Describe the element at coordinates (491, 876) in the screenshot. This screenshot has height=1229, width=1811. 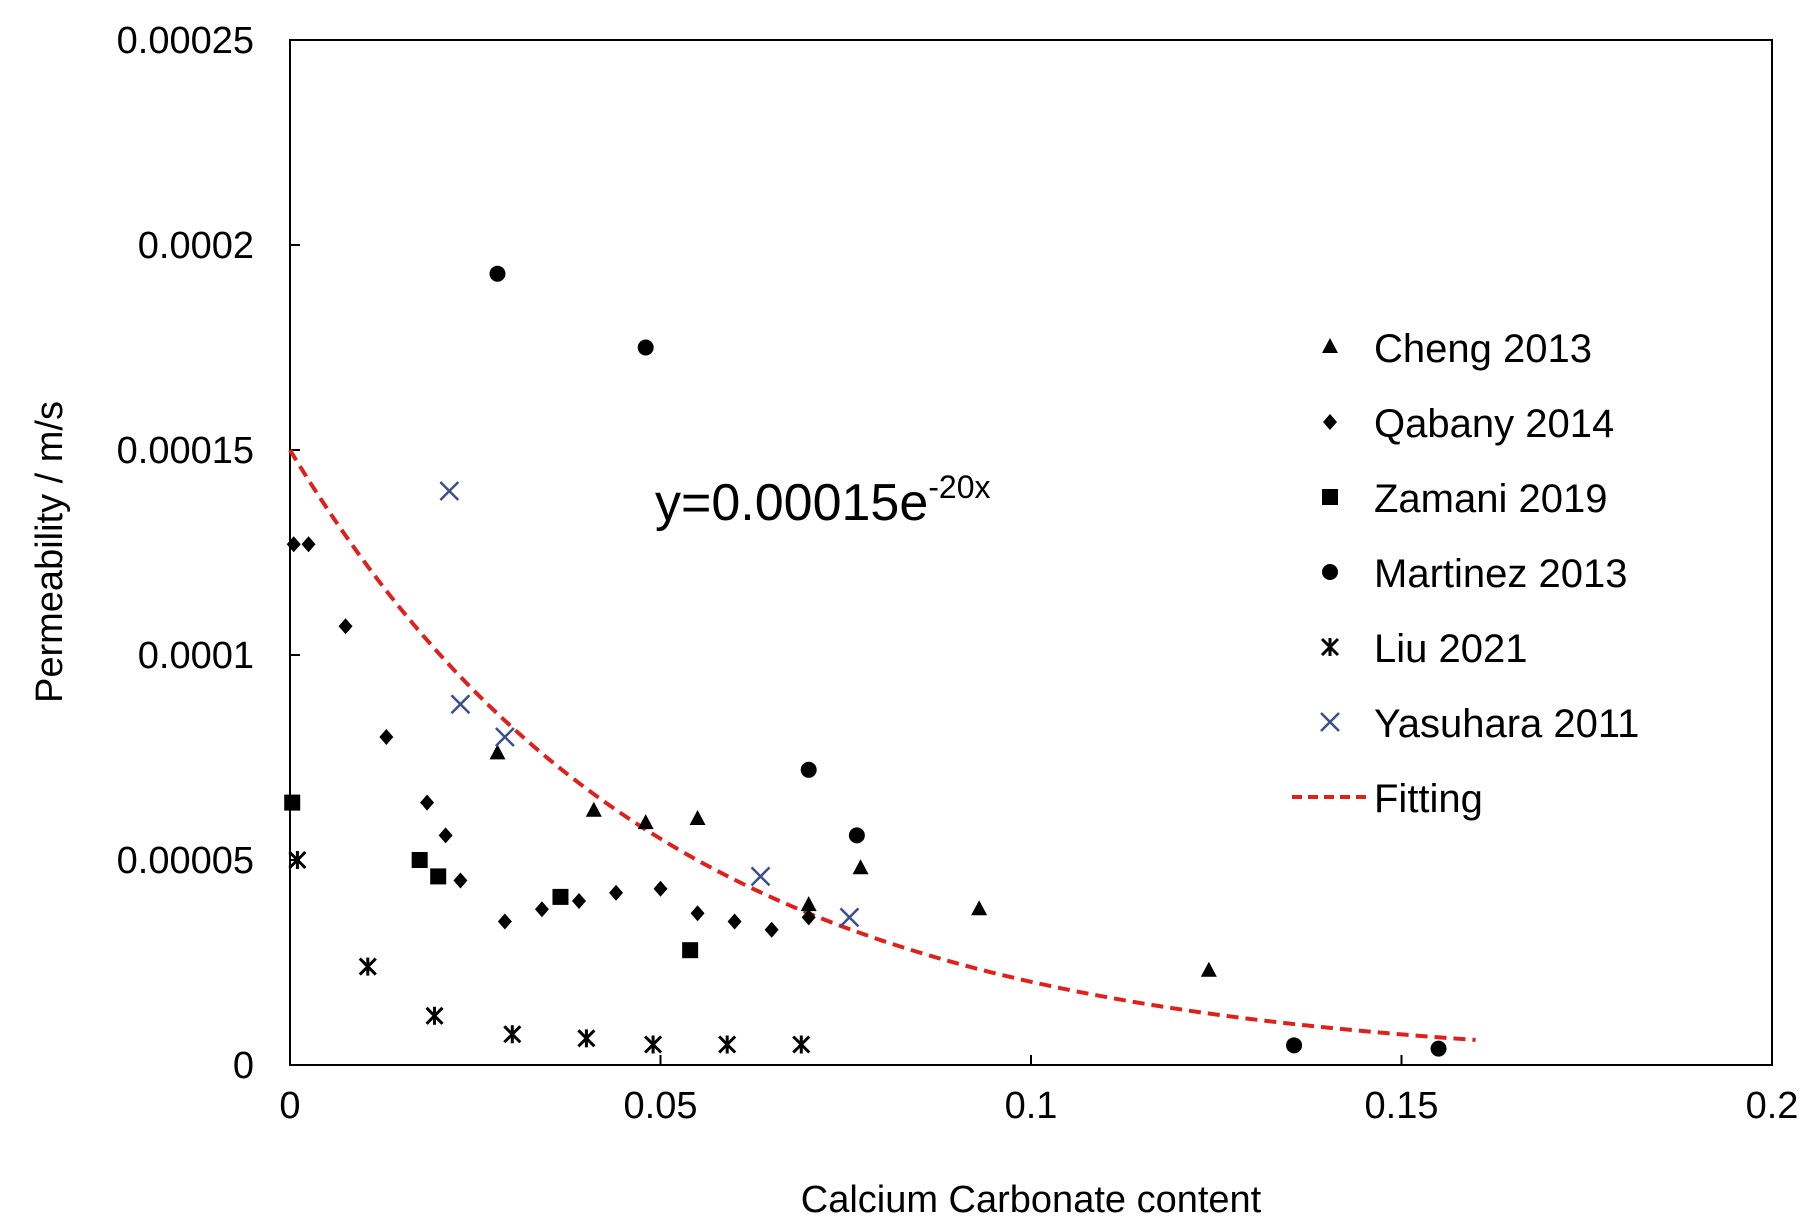
I see `series-zamani-2019` at that location.